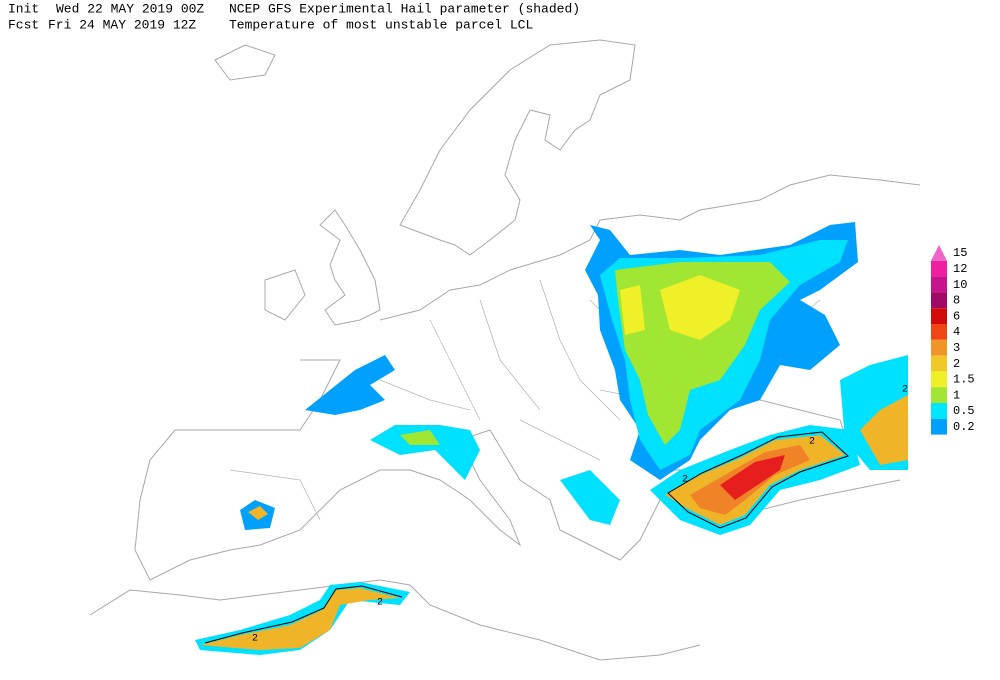 This screenshot has height=680, width=1000. What do you see at coordinates (381, 24) in the screenshot?
I see `contour-field: Temperature of most unstable parcel LCL` at bounding box center [381, 24].